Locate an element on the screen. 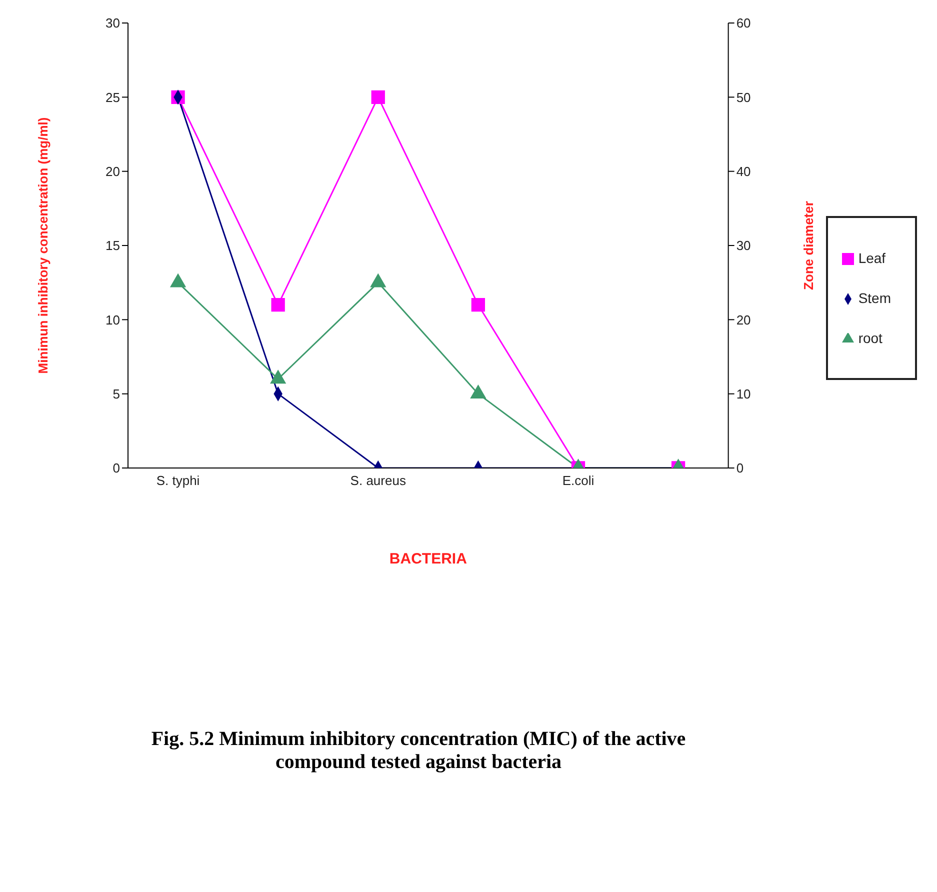 The image size is (937, 892). y-tick-label: 20 is located at coordinates (113, 171).